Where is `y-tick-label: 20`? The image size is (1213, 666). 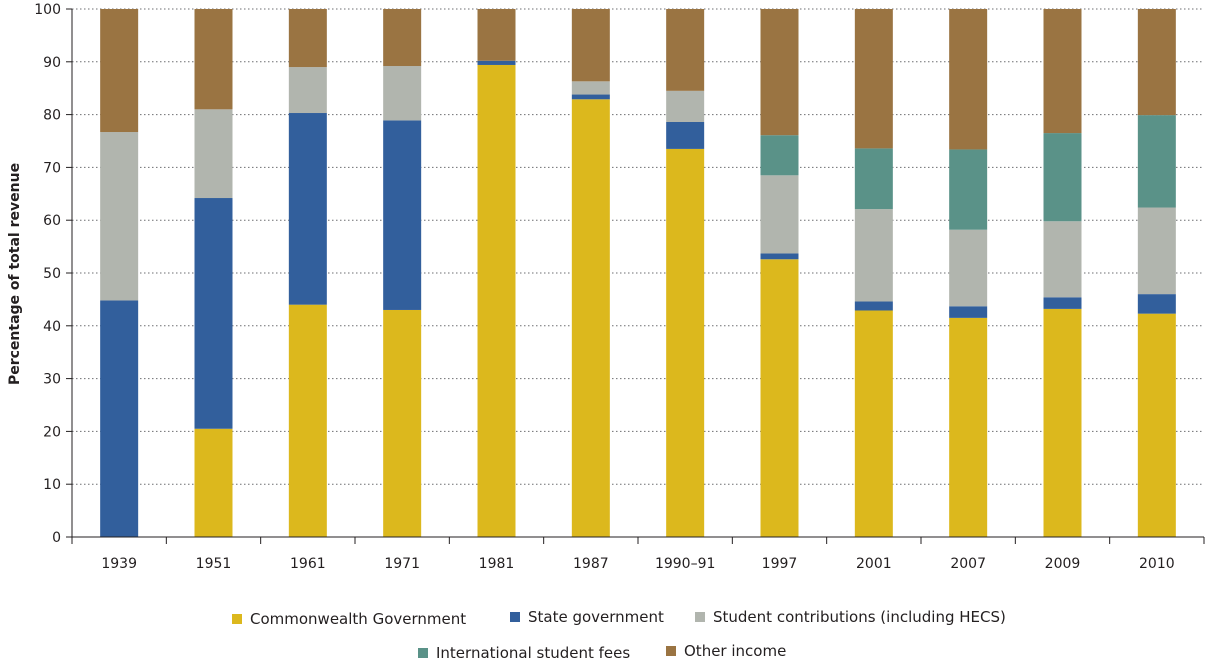 y-tick-label: 20 is located at coordinates (52, 432).